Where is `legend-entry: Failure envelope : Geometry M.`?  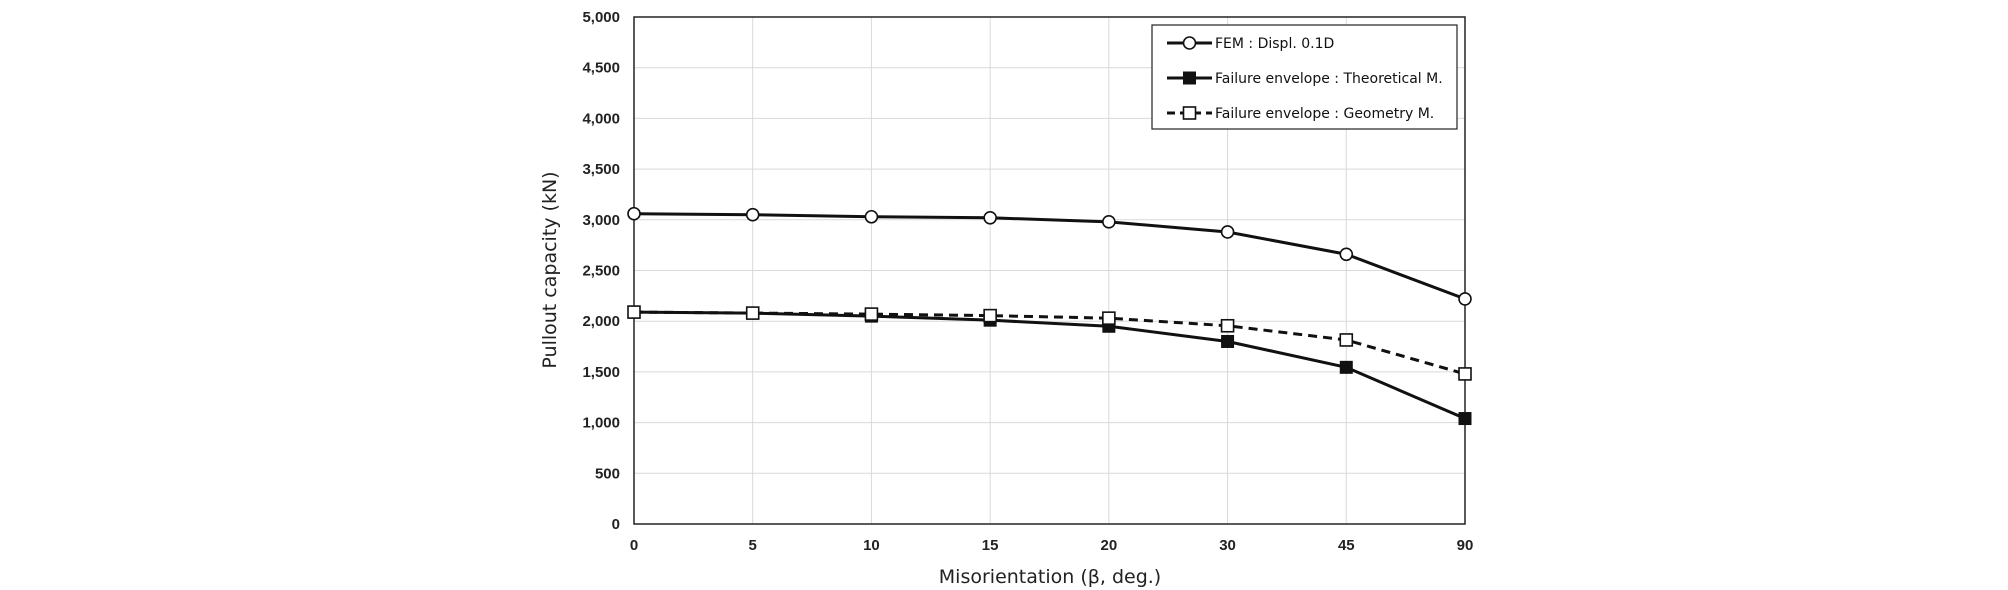 legend-entry: Failure envelope : Geometry M. is located at coordinates (1300, 114).